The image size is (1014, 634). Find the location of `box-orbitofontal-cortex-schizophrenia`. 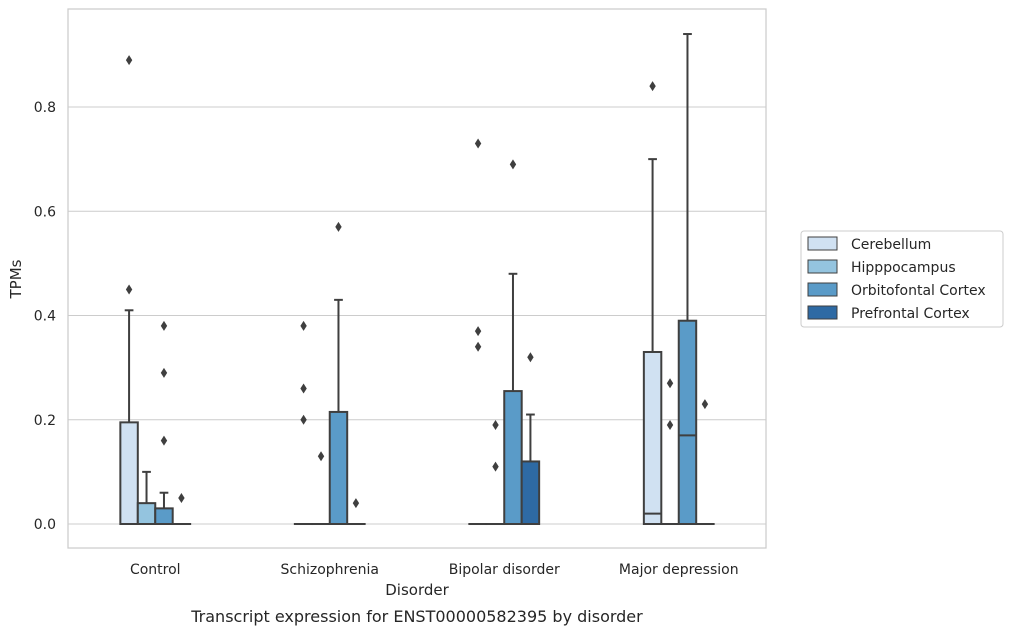

box-orbitofontal-cortex-schizophrenia is located at coordinates (338, 373).